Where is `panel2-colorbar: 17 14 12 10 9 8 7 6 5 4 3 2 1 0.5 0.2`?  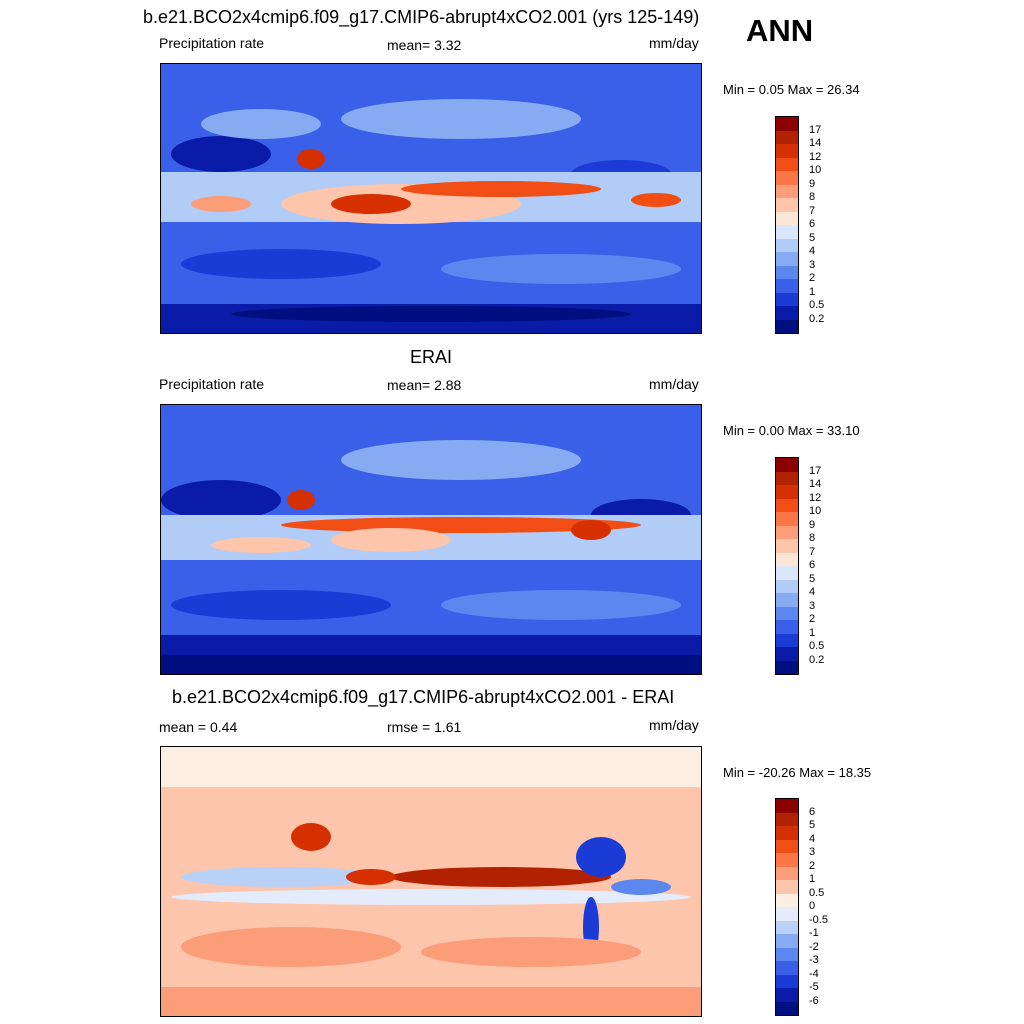
panel2-colorbar: 17 14 12 10 9 8 7 6 5 4 3 2 1 0.5 0.2 is located at coordinates (799, 566).